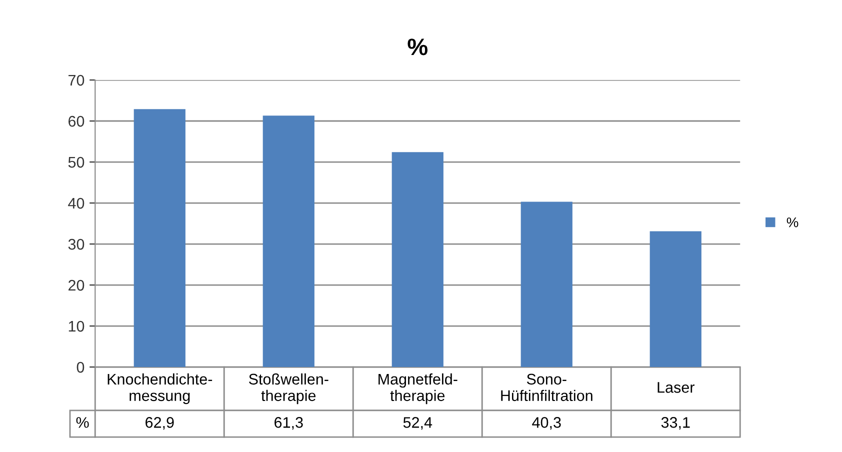 This screenshot has width=842, height=452. Describe the element at coordinates (76, 121) in the screenshot. I see `y-tick-label: 60` at that location.